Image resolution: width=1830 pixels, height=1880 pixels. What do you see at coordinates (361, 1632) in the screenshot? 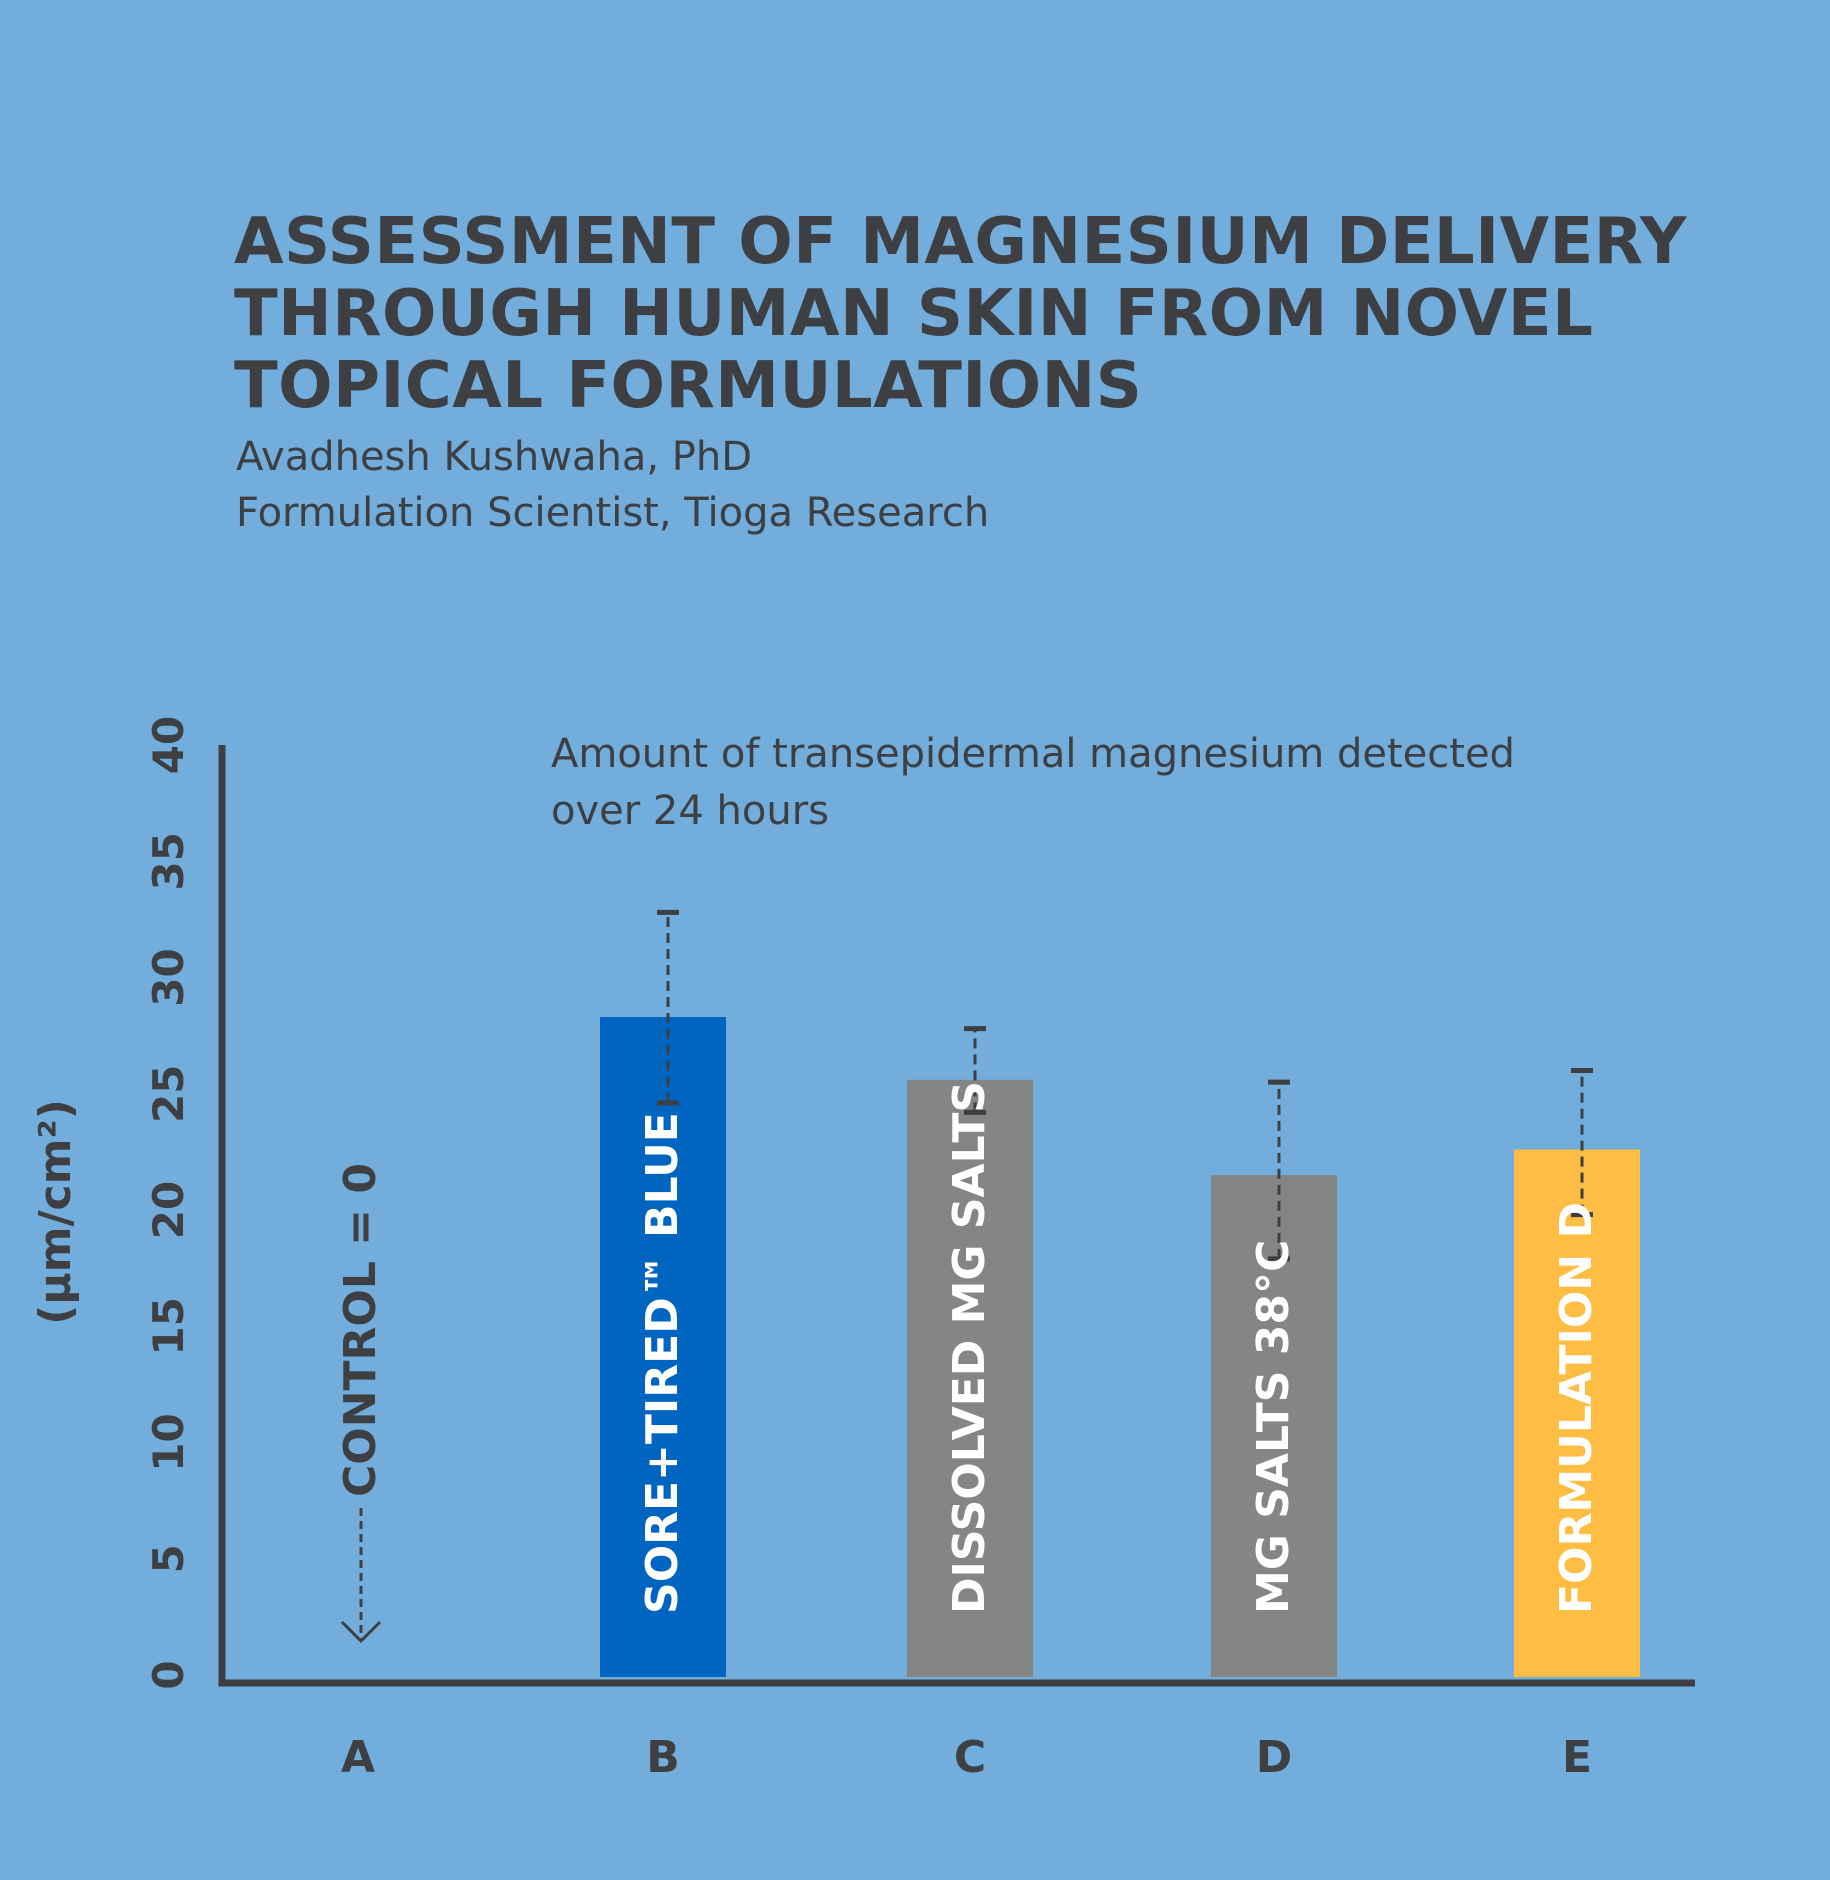
I see `control-arrow-head` at bounding box center [361, 1632].